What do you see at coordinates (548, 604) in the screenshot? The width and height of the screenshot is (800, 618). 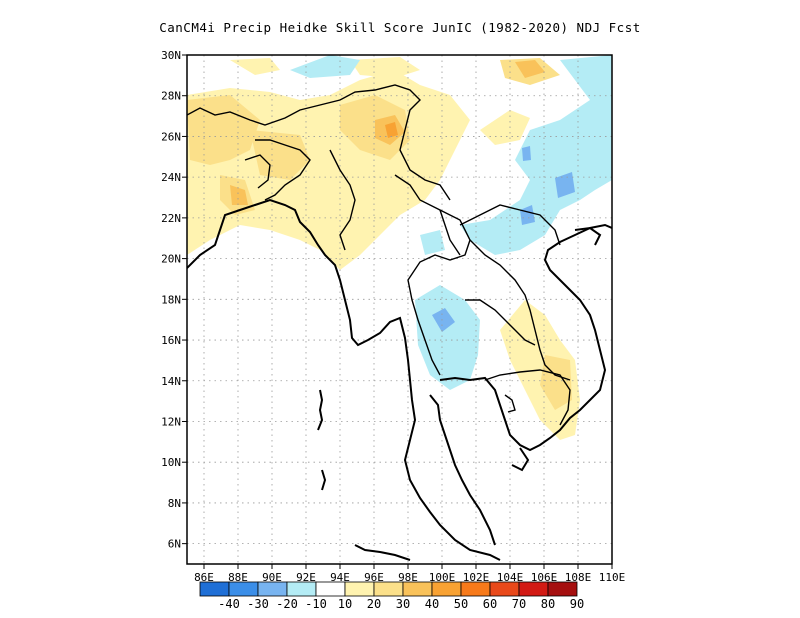 I see `colorbar-label: 80` at bounding box center [548, 604].